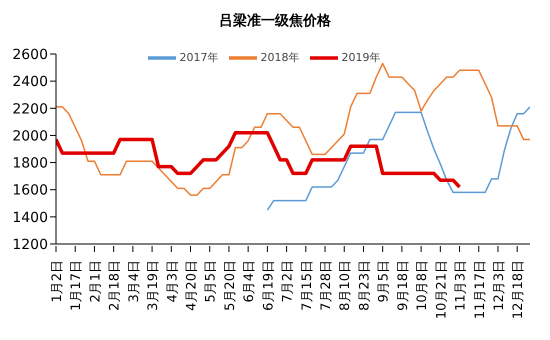 This screenshot has height=340, width=550. What do you see at coordinates (30, 82) in the screenshot?
I see `y-tick-label: 2400` at bounding box center [30, 82].